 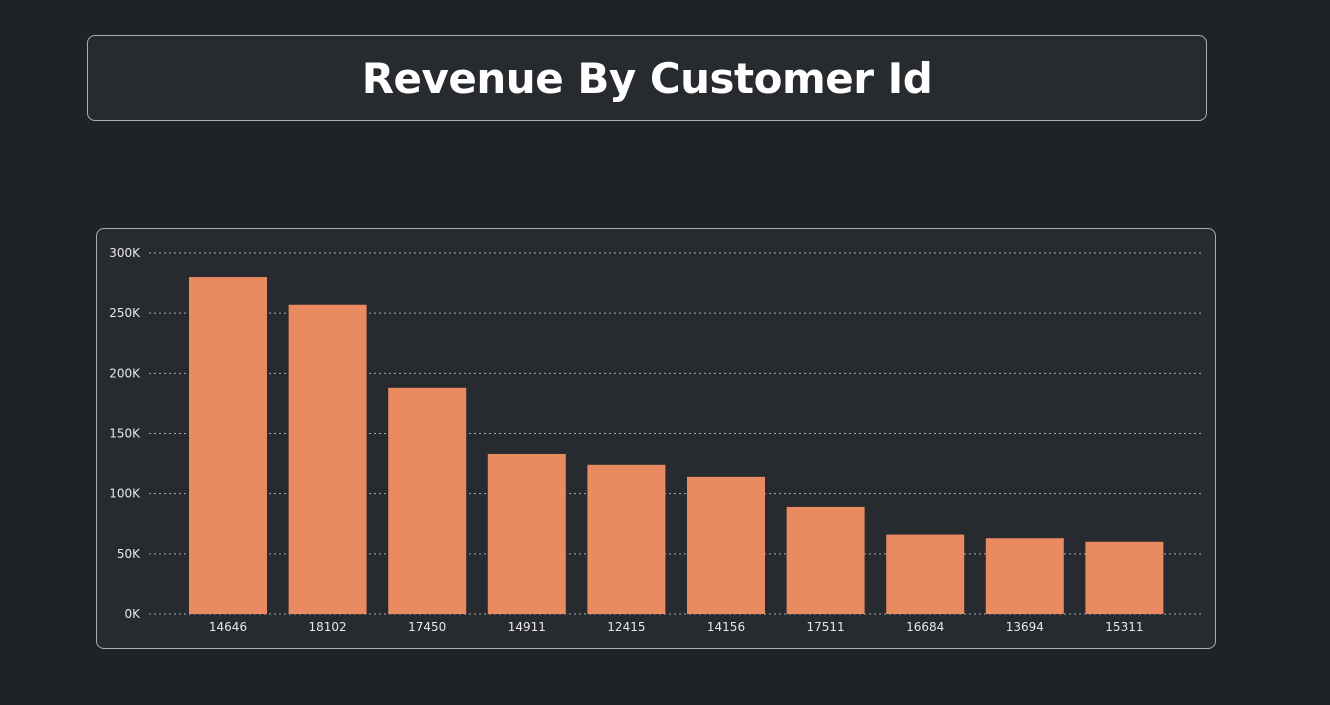 What do you see at coordinates (626, 627) in the screenshot?
I see `x-tick-label: 12415` at bounding box center [626, 627].